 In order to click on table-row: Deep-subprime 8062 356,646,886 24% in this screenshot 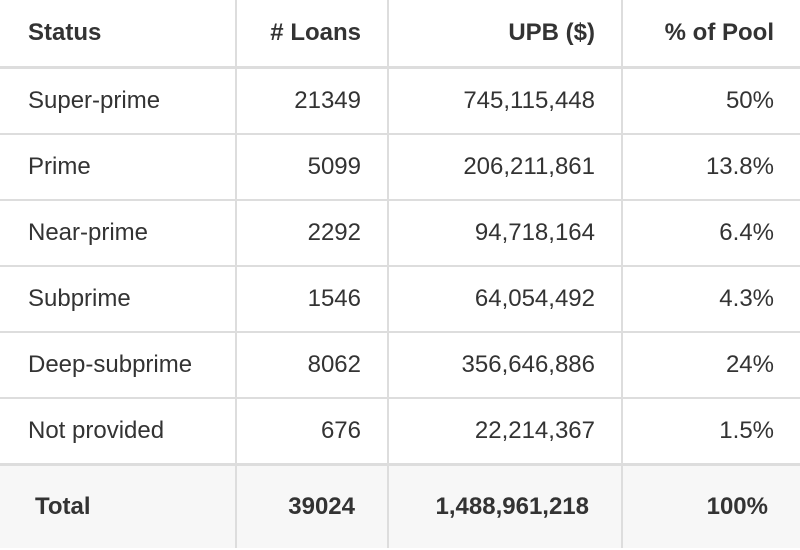, I will do `click(400, 365)`.